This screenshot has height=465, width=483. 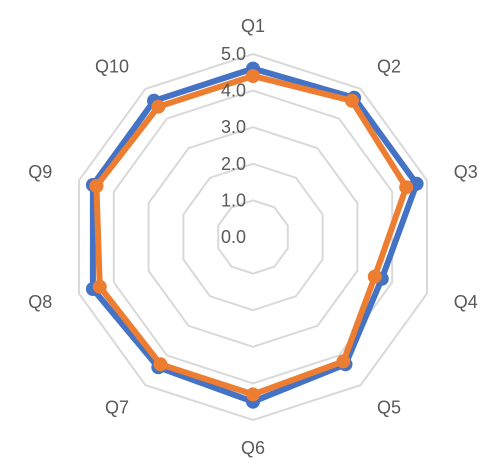 What do you see at coordinates (389, 408) in the screenshot?
I see `category-label-q5: Q5` at bounding box center [389, 408].